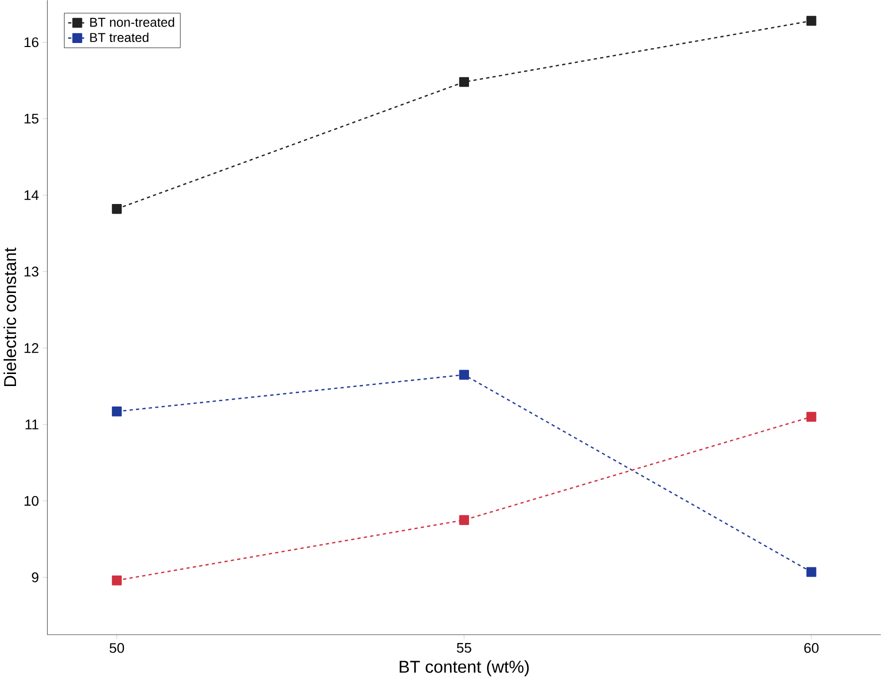  What do you see at coordinates (31, 119) in the screenshot?
I see `y-tick-label: 15` at bounding box center [31, 119].